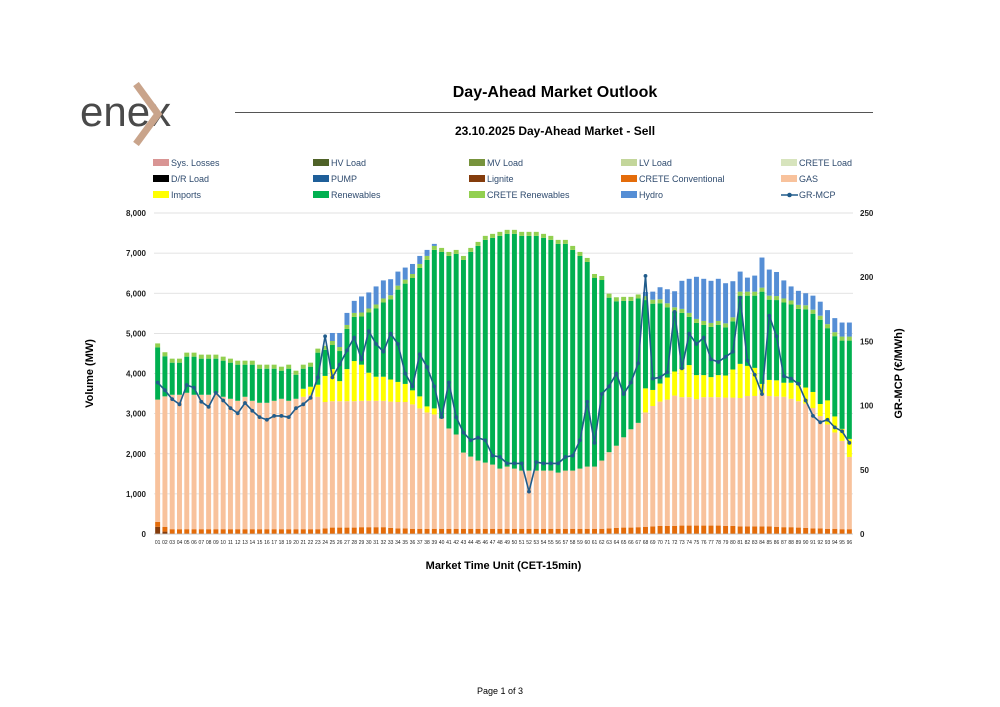 This screenshot has height=707, width=1000. Describe the element at coordinates (253, 543) in the screenshot. I see `x-tick-label: 14` at that location.